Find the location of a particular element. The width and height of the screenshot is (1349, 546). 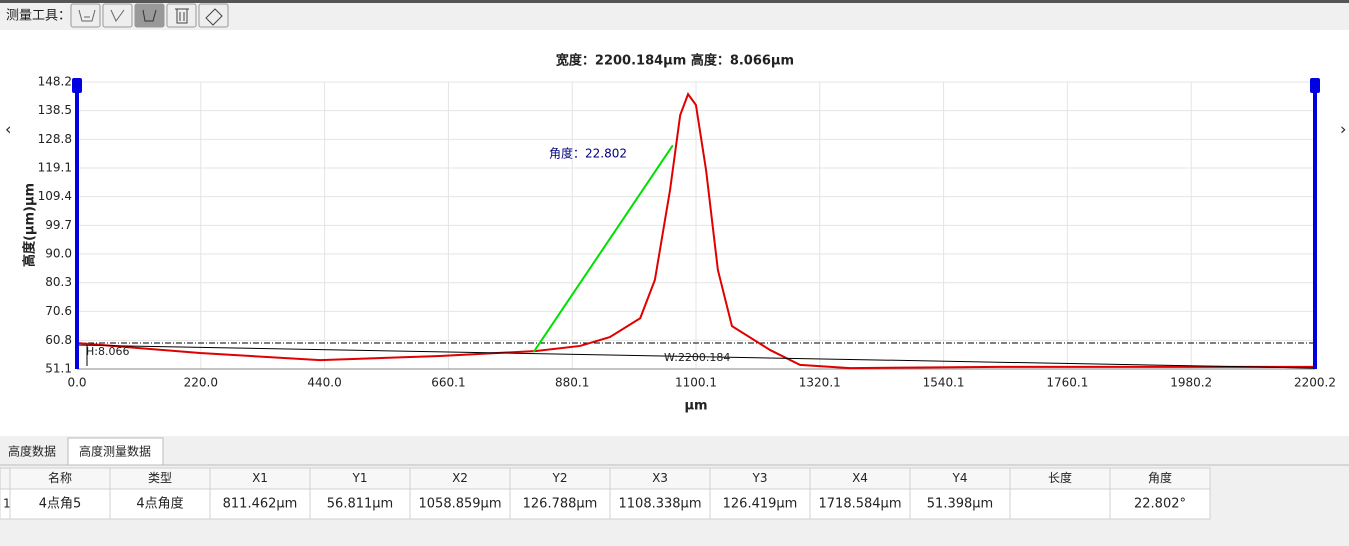

cell-text: 126.788μm is located at coordinates (560, 504).